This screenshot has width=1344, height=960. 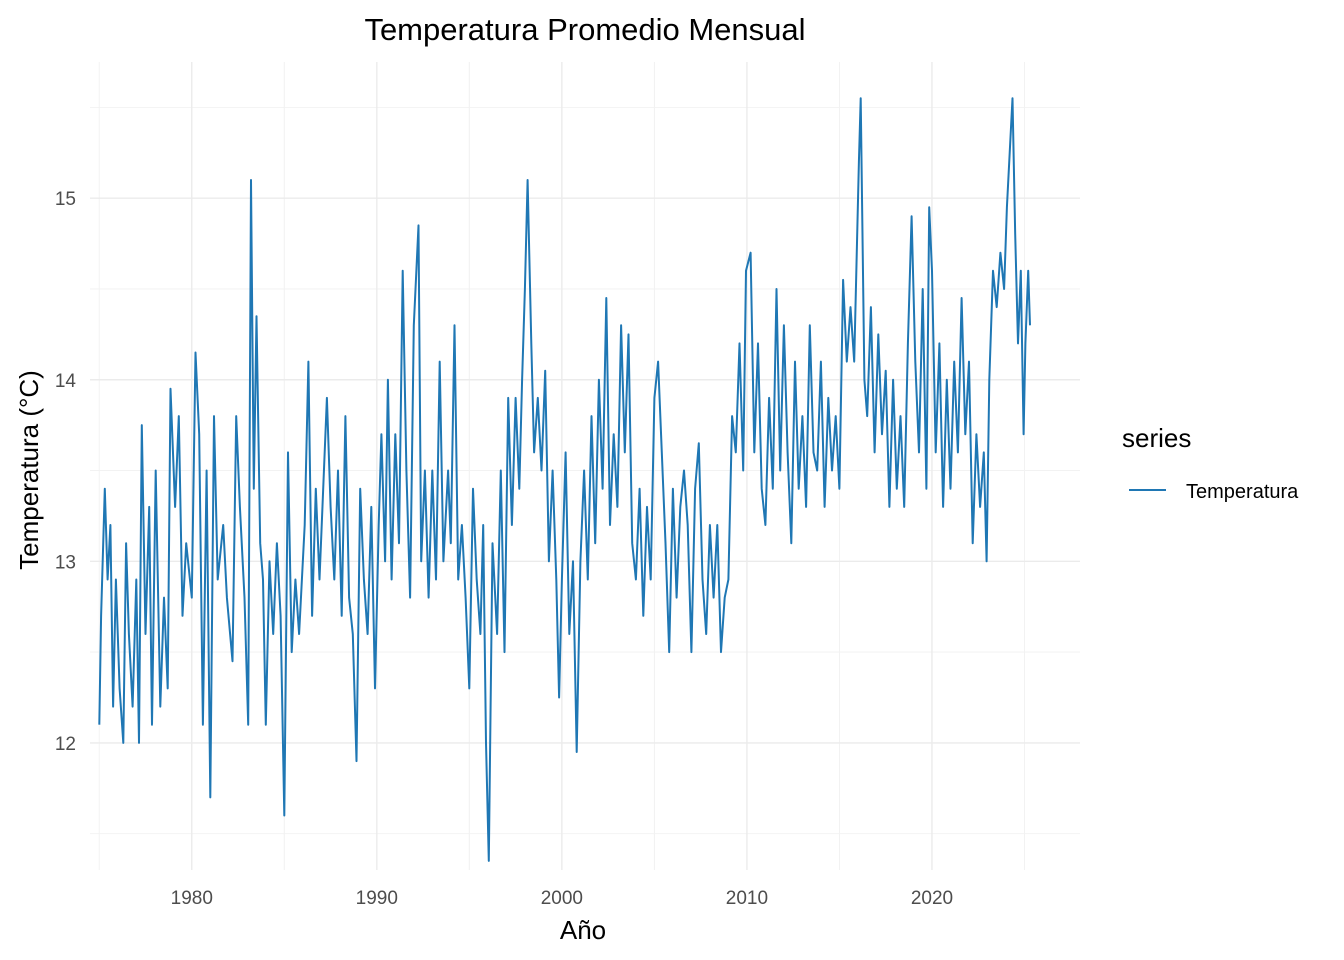 What do you see at coordinates (583, 930) in the screenshot?
I see `x-axis-label: Año` at bounding box center [583, 930].